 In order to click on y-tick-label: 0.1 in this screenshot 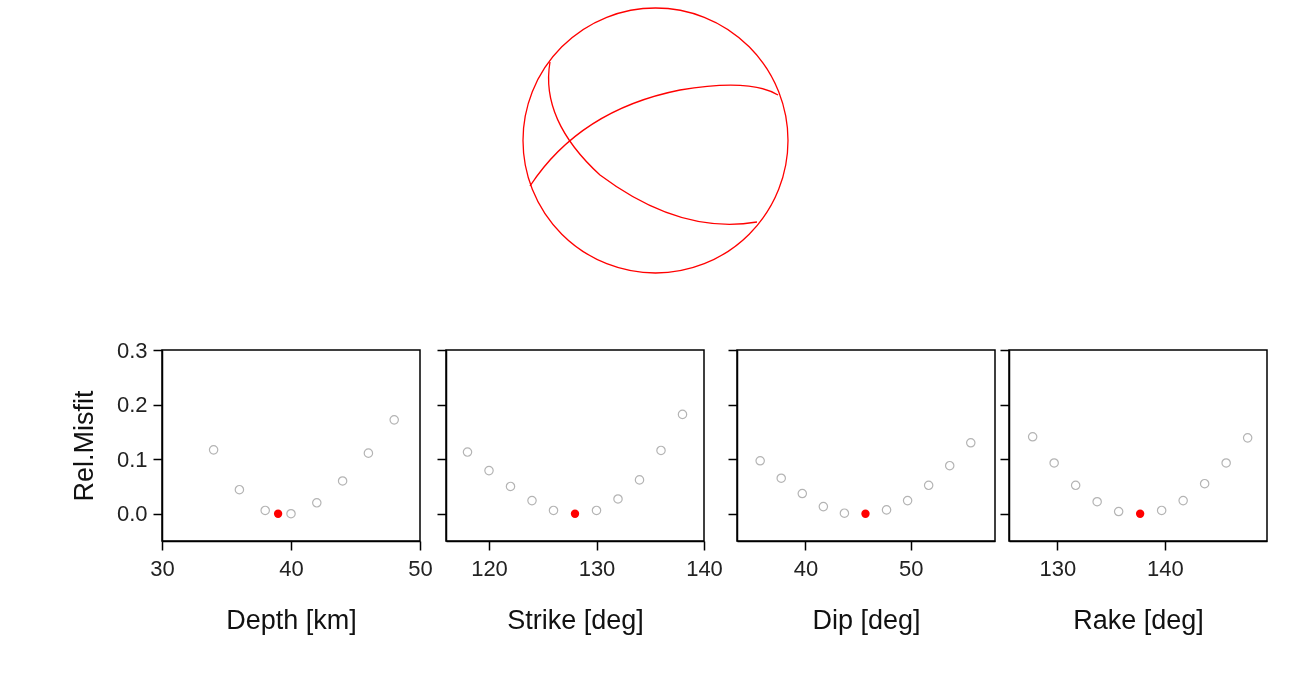, I will do `click(132, 459)`.